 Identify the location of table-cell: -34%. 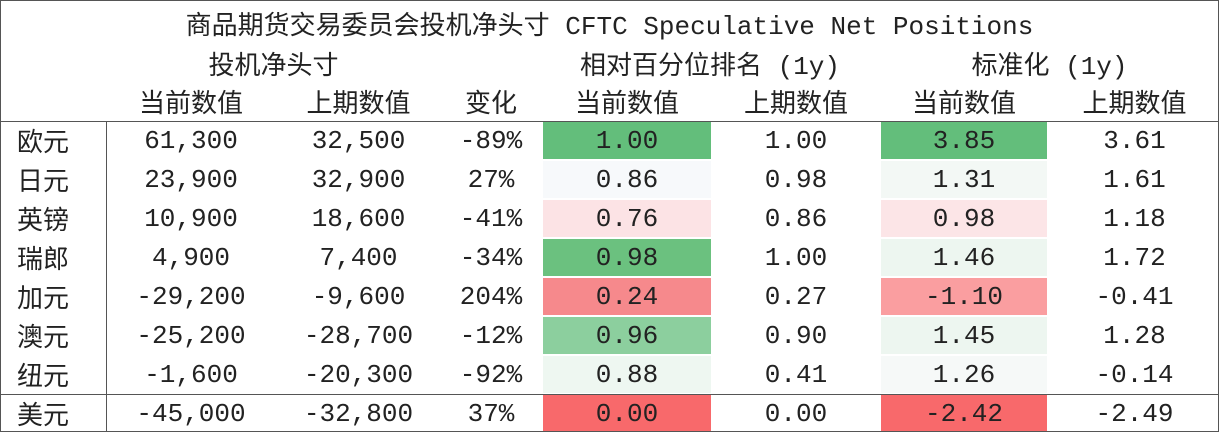
(491, 257).